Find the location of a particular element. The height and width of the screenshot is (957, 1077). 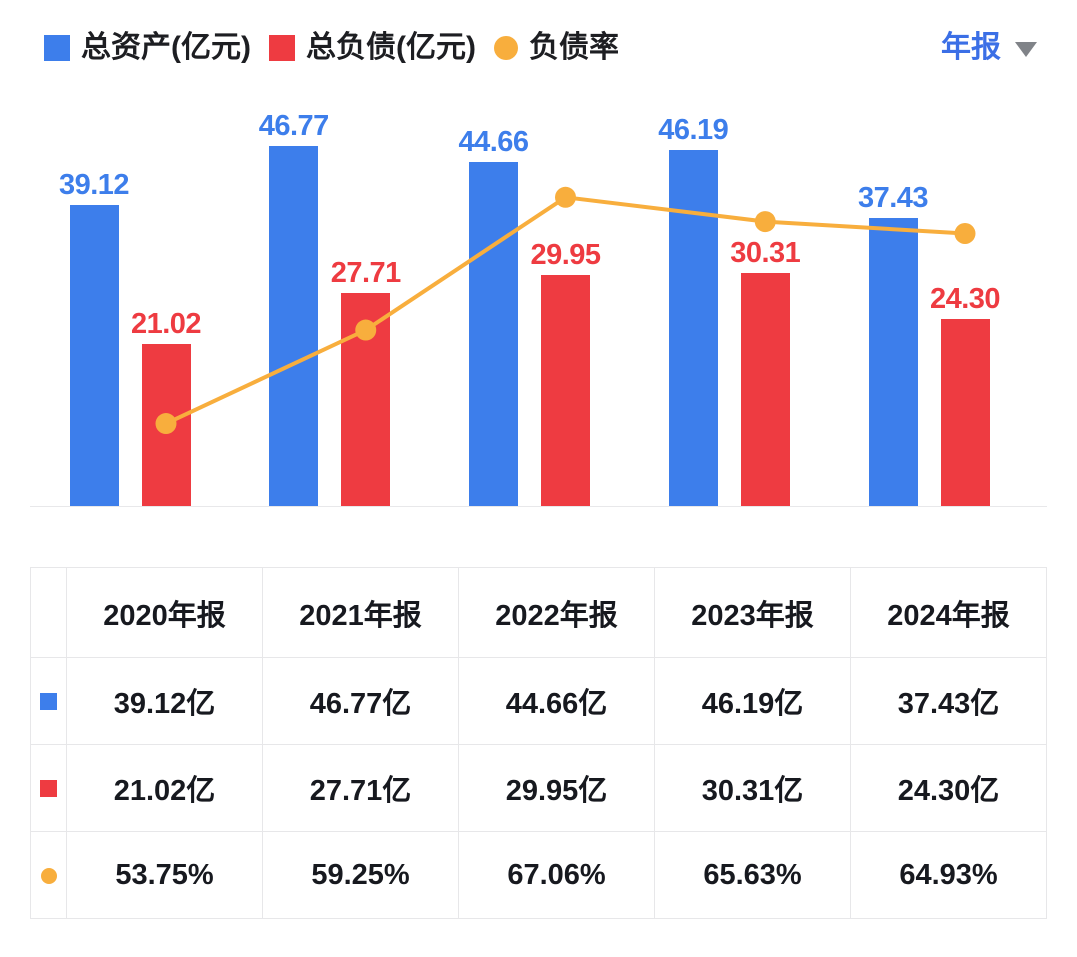

table-row-total-assets: 39.12亿 46.77亿 44.66亿 46.19亿 37.43亿 is located at coordinates (538, 701).